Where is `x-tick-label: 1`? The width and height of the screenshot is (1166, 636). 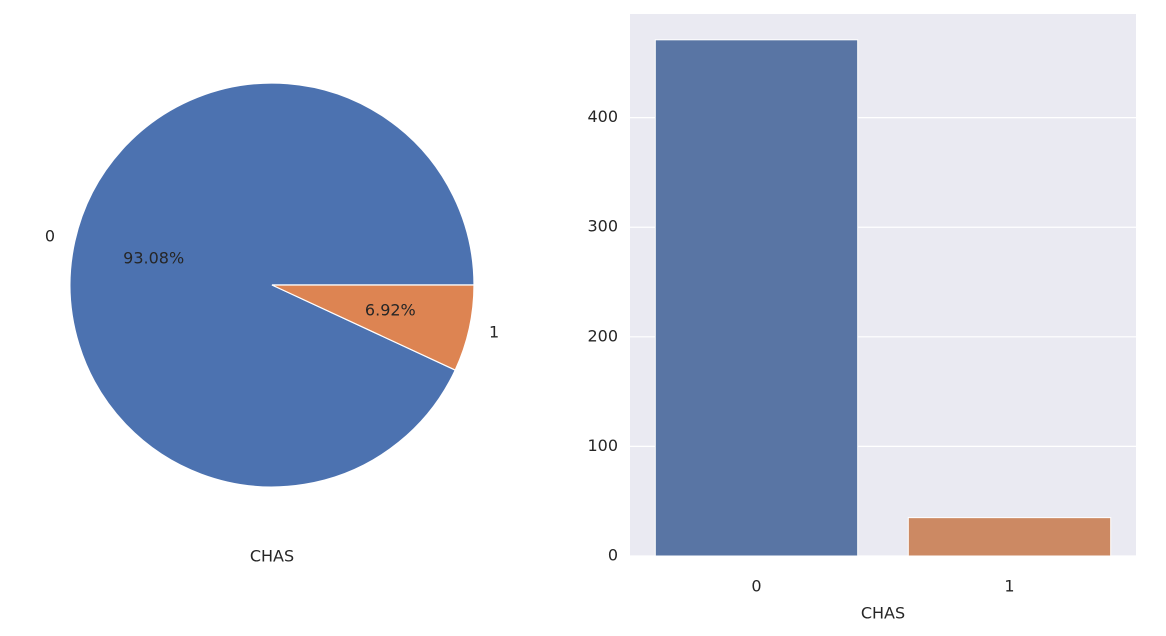
x-tick-label: 1 is located at coordinates (1009, 586).